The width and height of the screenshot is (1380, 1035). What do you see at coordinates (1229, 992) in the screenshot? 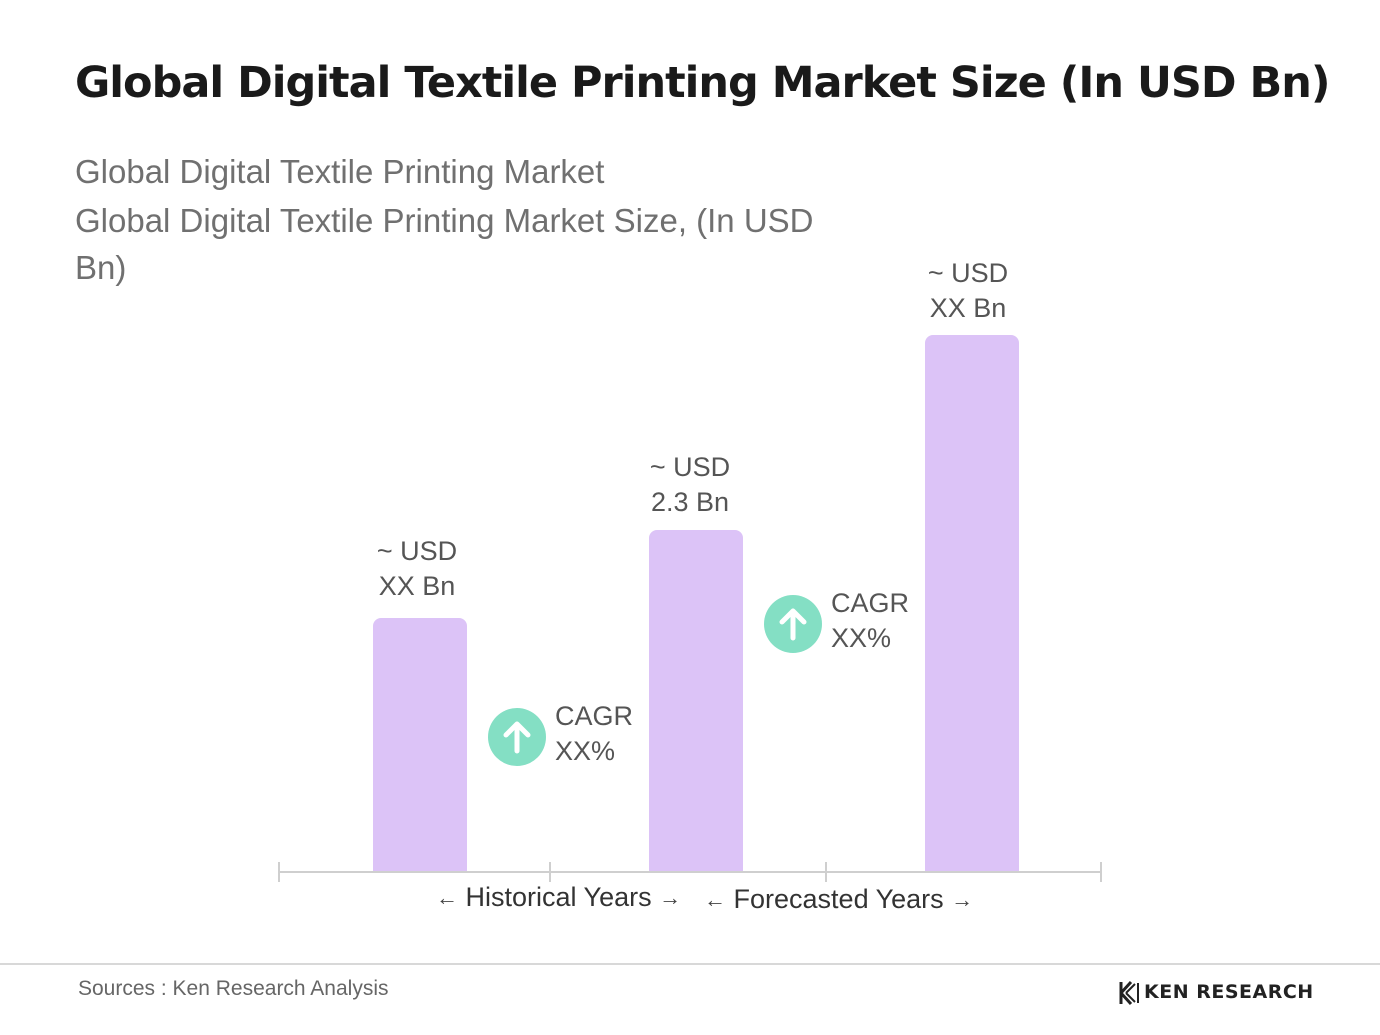
I see `logo-text: KEN RESEARCH` at bounding box center [1229, 992].